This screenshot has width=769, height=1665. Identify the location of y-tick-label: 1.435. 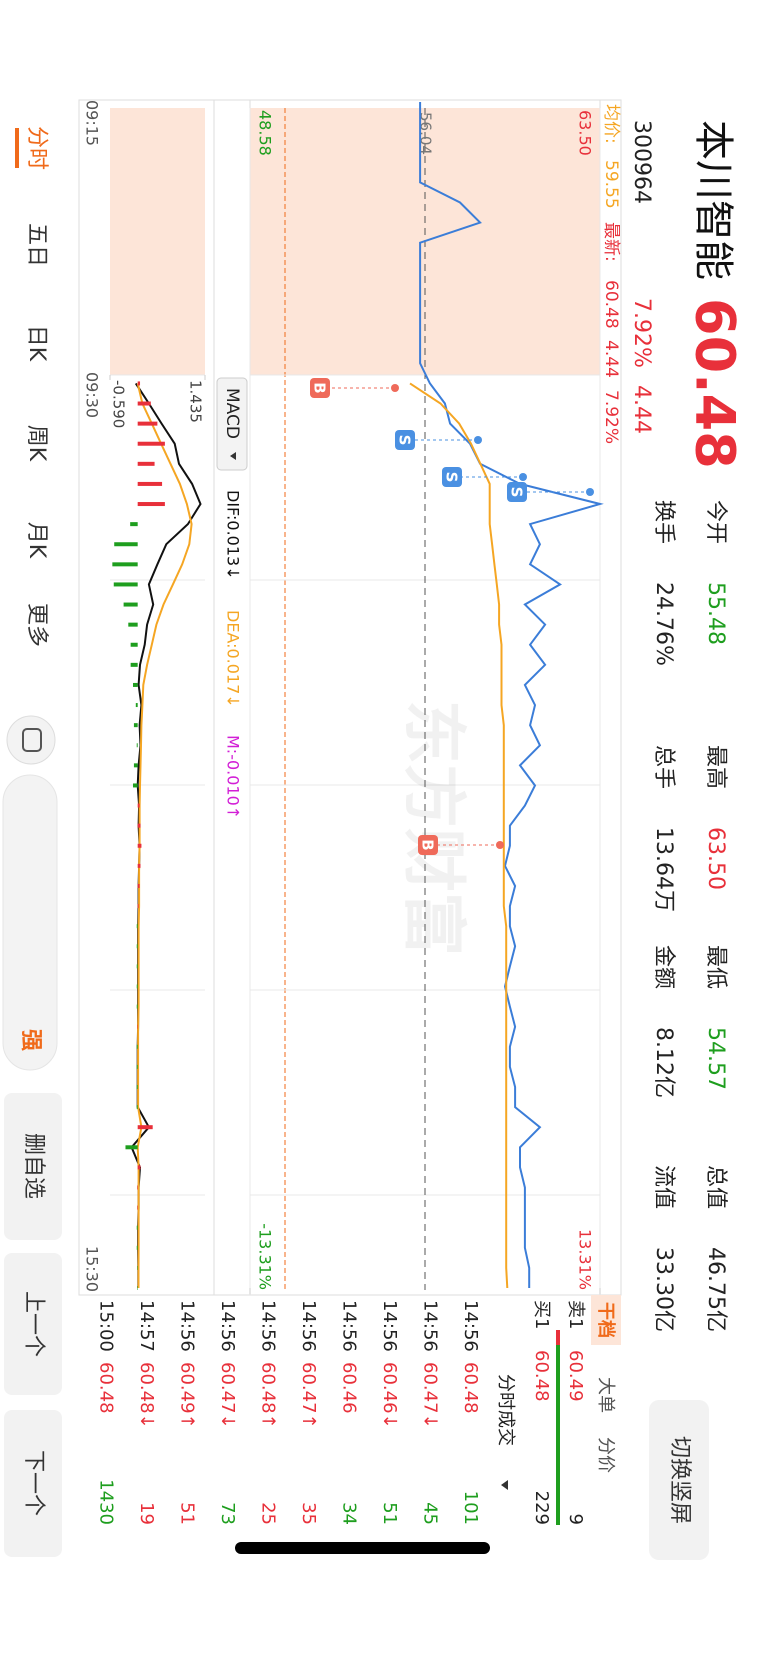
(196, 401).